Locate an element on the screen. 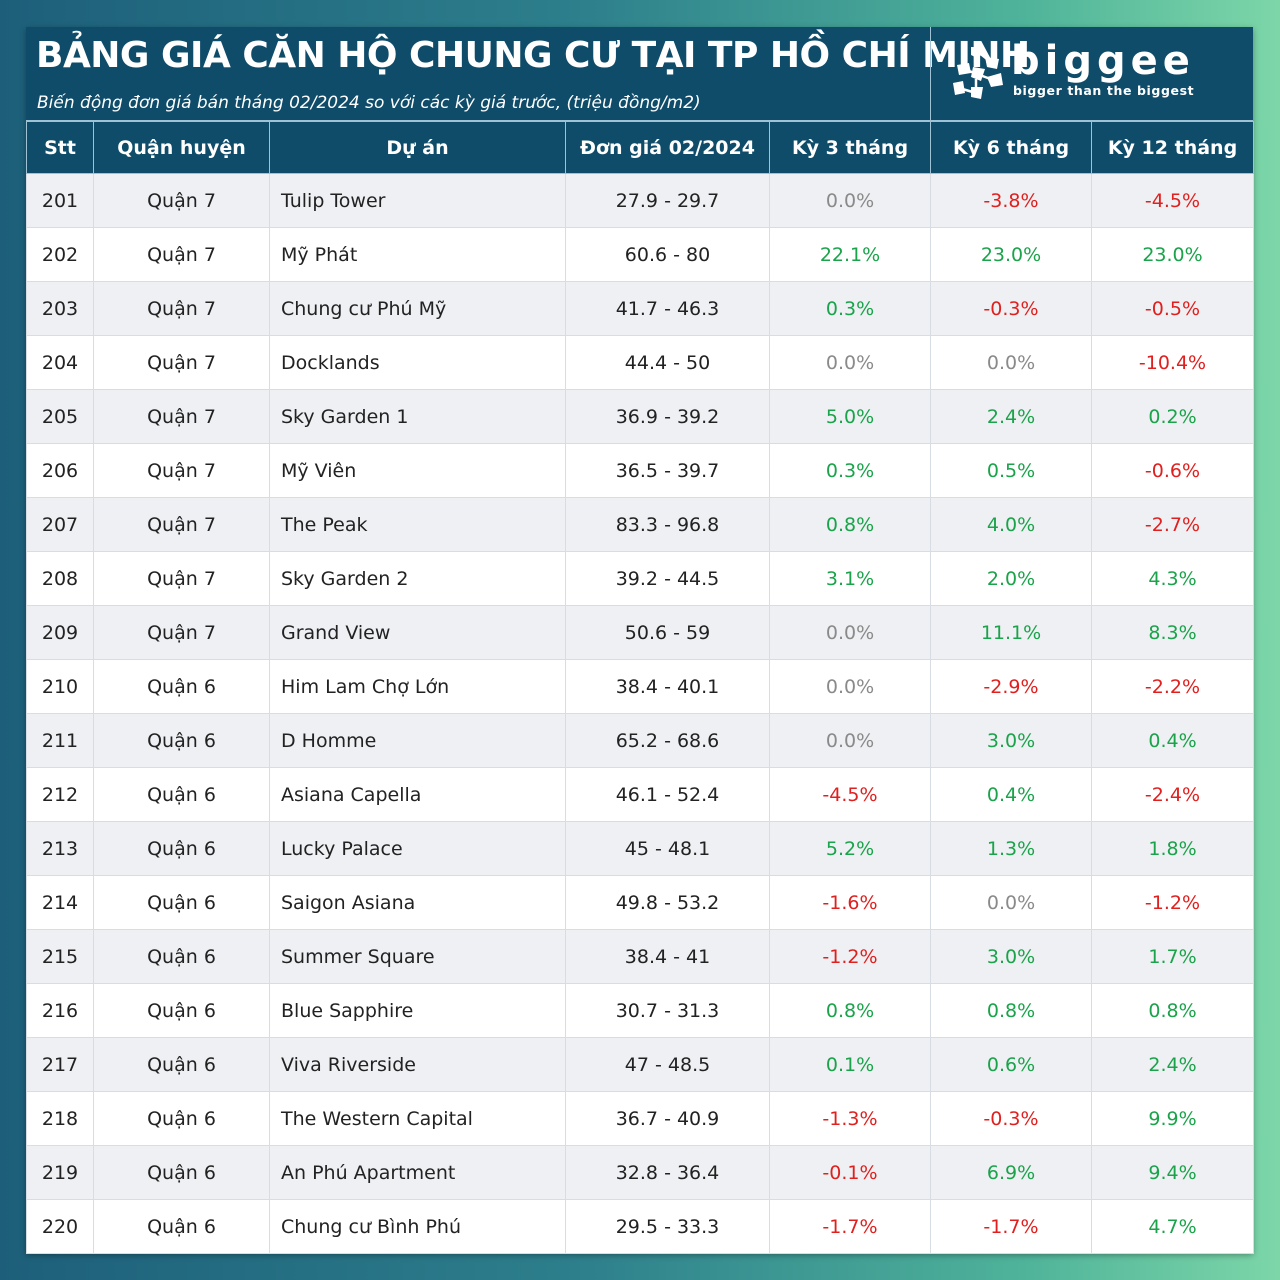 The height and width of the screenshot is (1280, 1280). cell-project: Asiana Capella is located at coordinates (417, 794).